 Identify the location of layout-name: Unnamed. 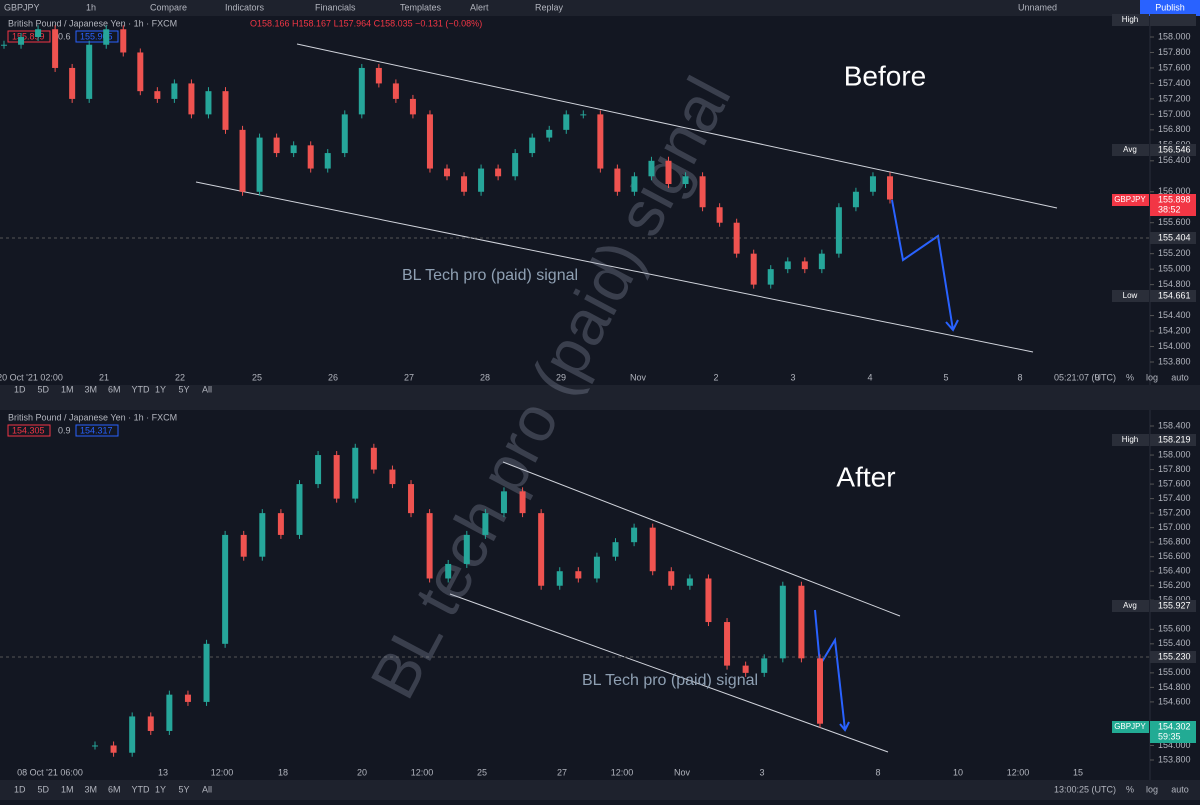
(1037, 7).